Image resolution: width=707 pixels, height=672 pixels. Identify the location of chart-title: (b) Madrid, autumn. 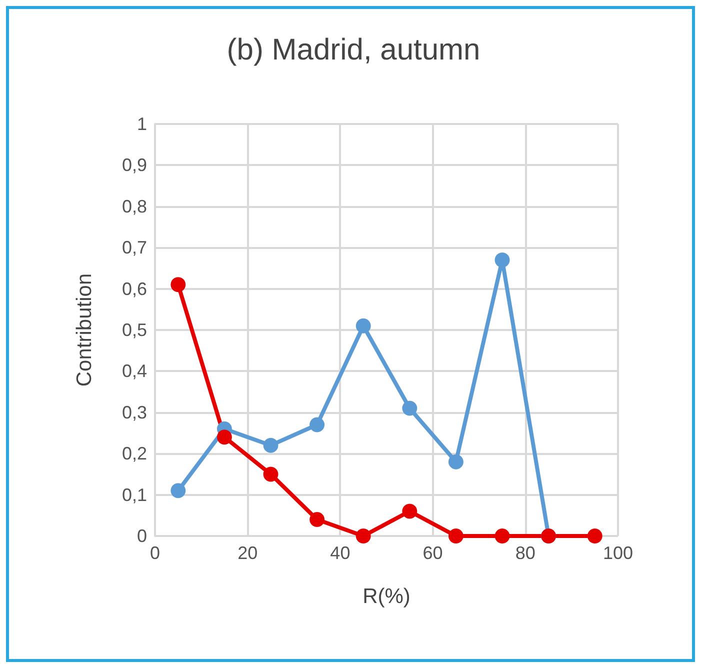
(353, 50).